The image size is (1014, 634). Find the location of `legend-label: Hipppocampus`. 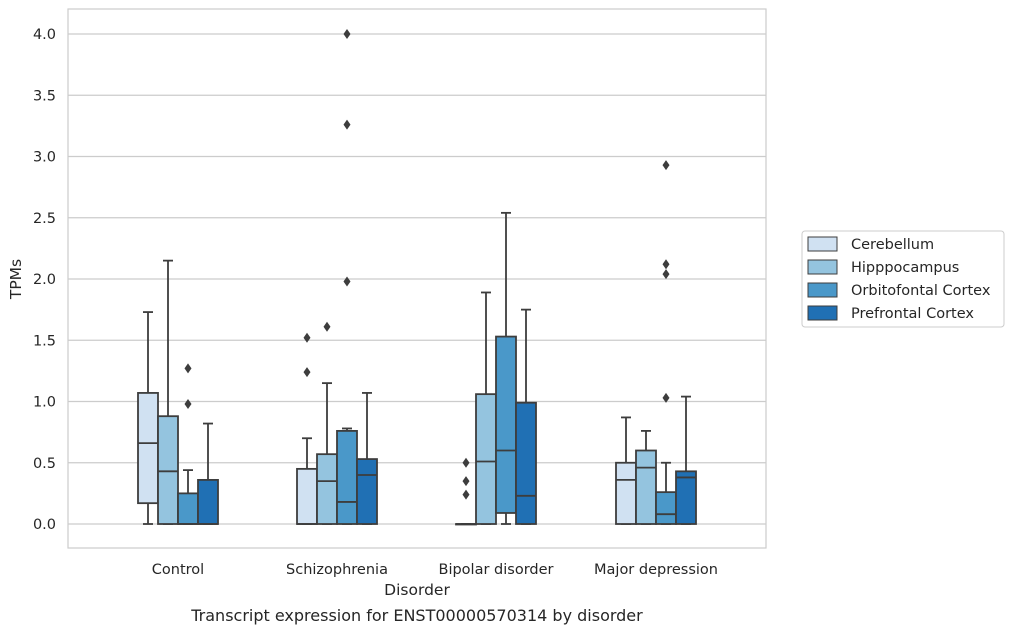

legend-label: Hipppocampus is located at coordinates (905, 268).